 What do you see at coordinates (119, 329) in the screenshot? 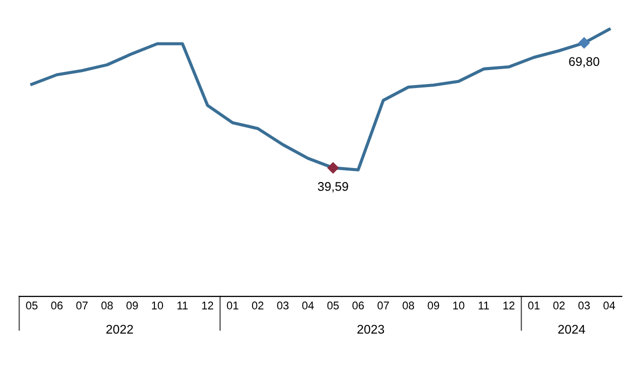
I see `text: 2022` at bounding box center [119, 329].